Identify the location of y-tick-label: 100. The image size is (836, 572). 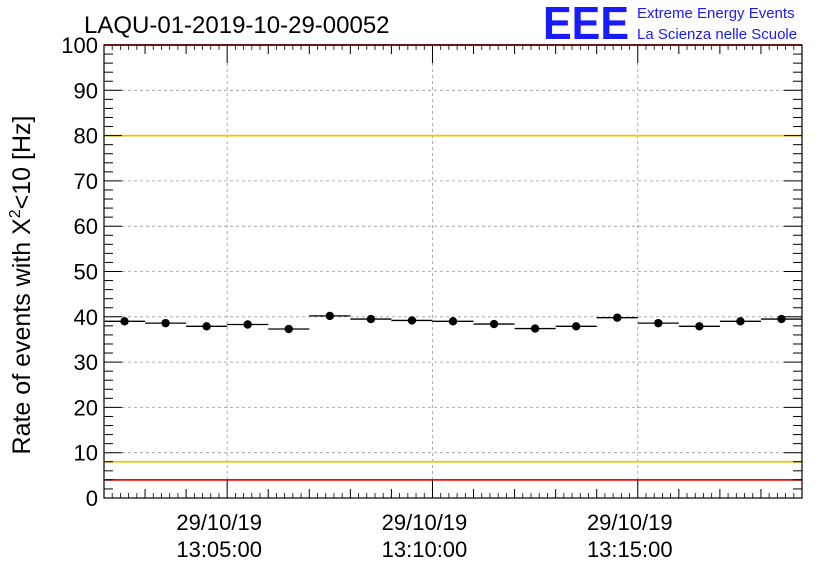
(79, 45).